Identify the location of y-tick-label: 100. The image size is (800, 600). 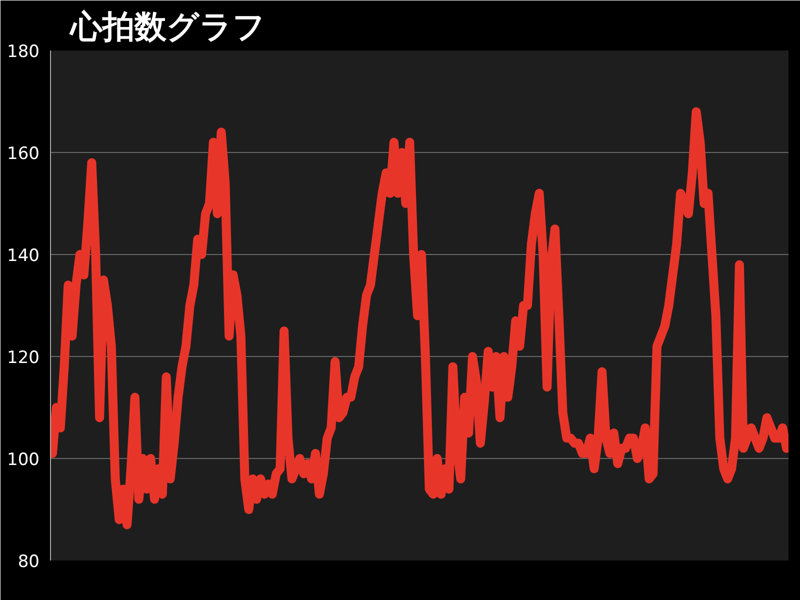
(23, 460).